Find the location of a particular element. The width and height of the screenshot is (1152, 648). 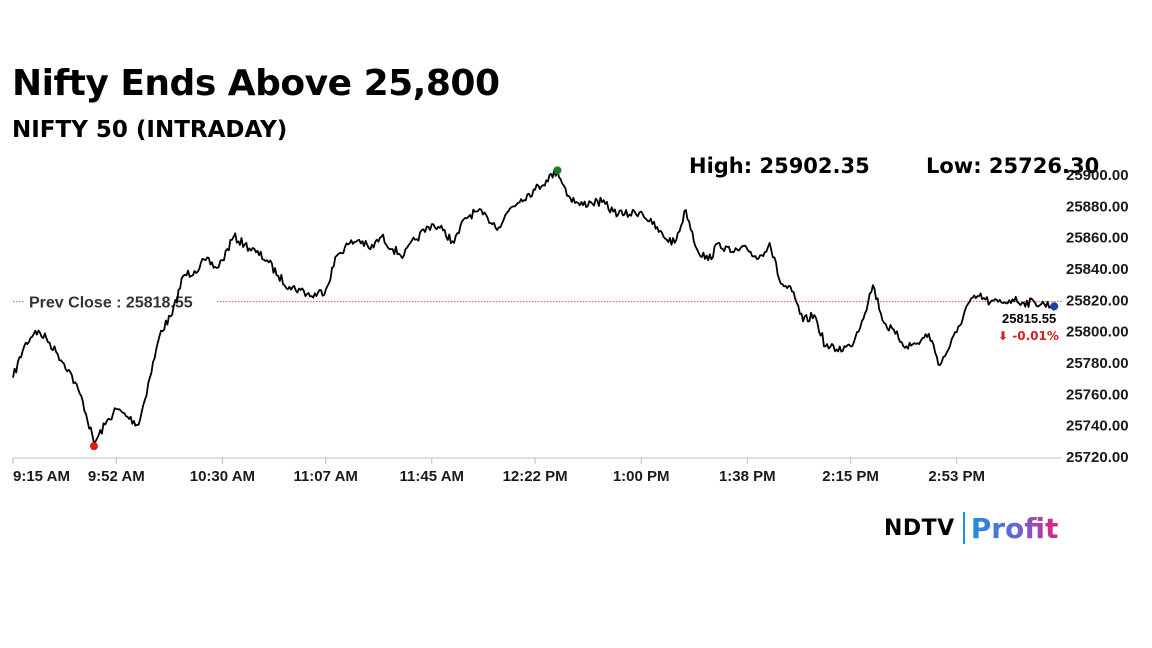

low-value: 25726.30 is located at coordinates (1044, 166).